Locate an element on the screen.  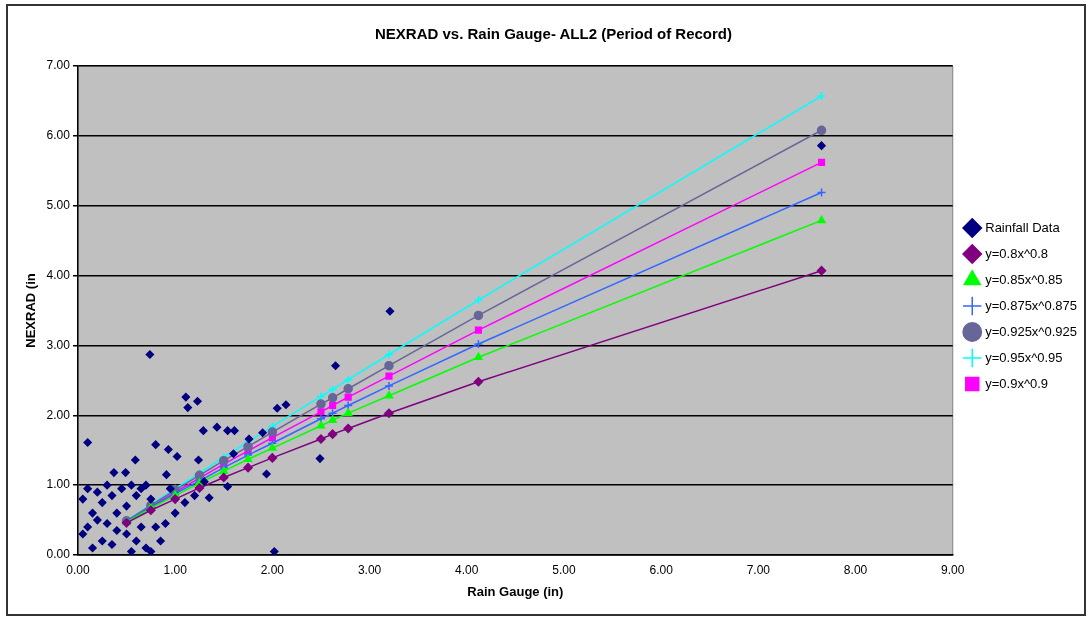
legend-label: y=0.9x^0.9 is located at coordinates (1017, 383).